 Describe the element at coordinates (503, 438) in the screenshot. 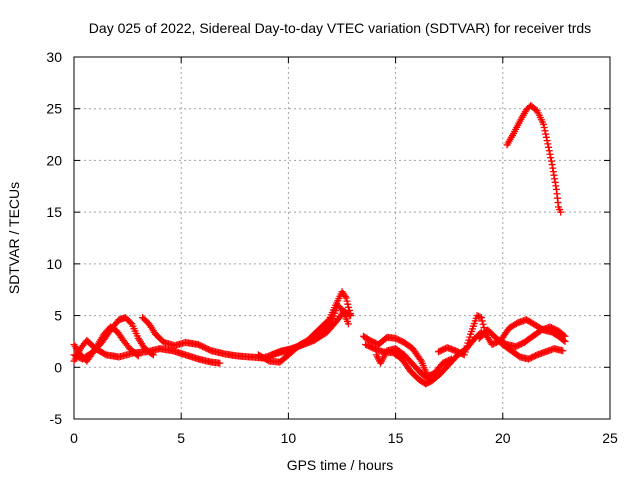

I see `x-tick-label: 20` at that location.